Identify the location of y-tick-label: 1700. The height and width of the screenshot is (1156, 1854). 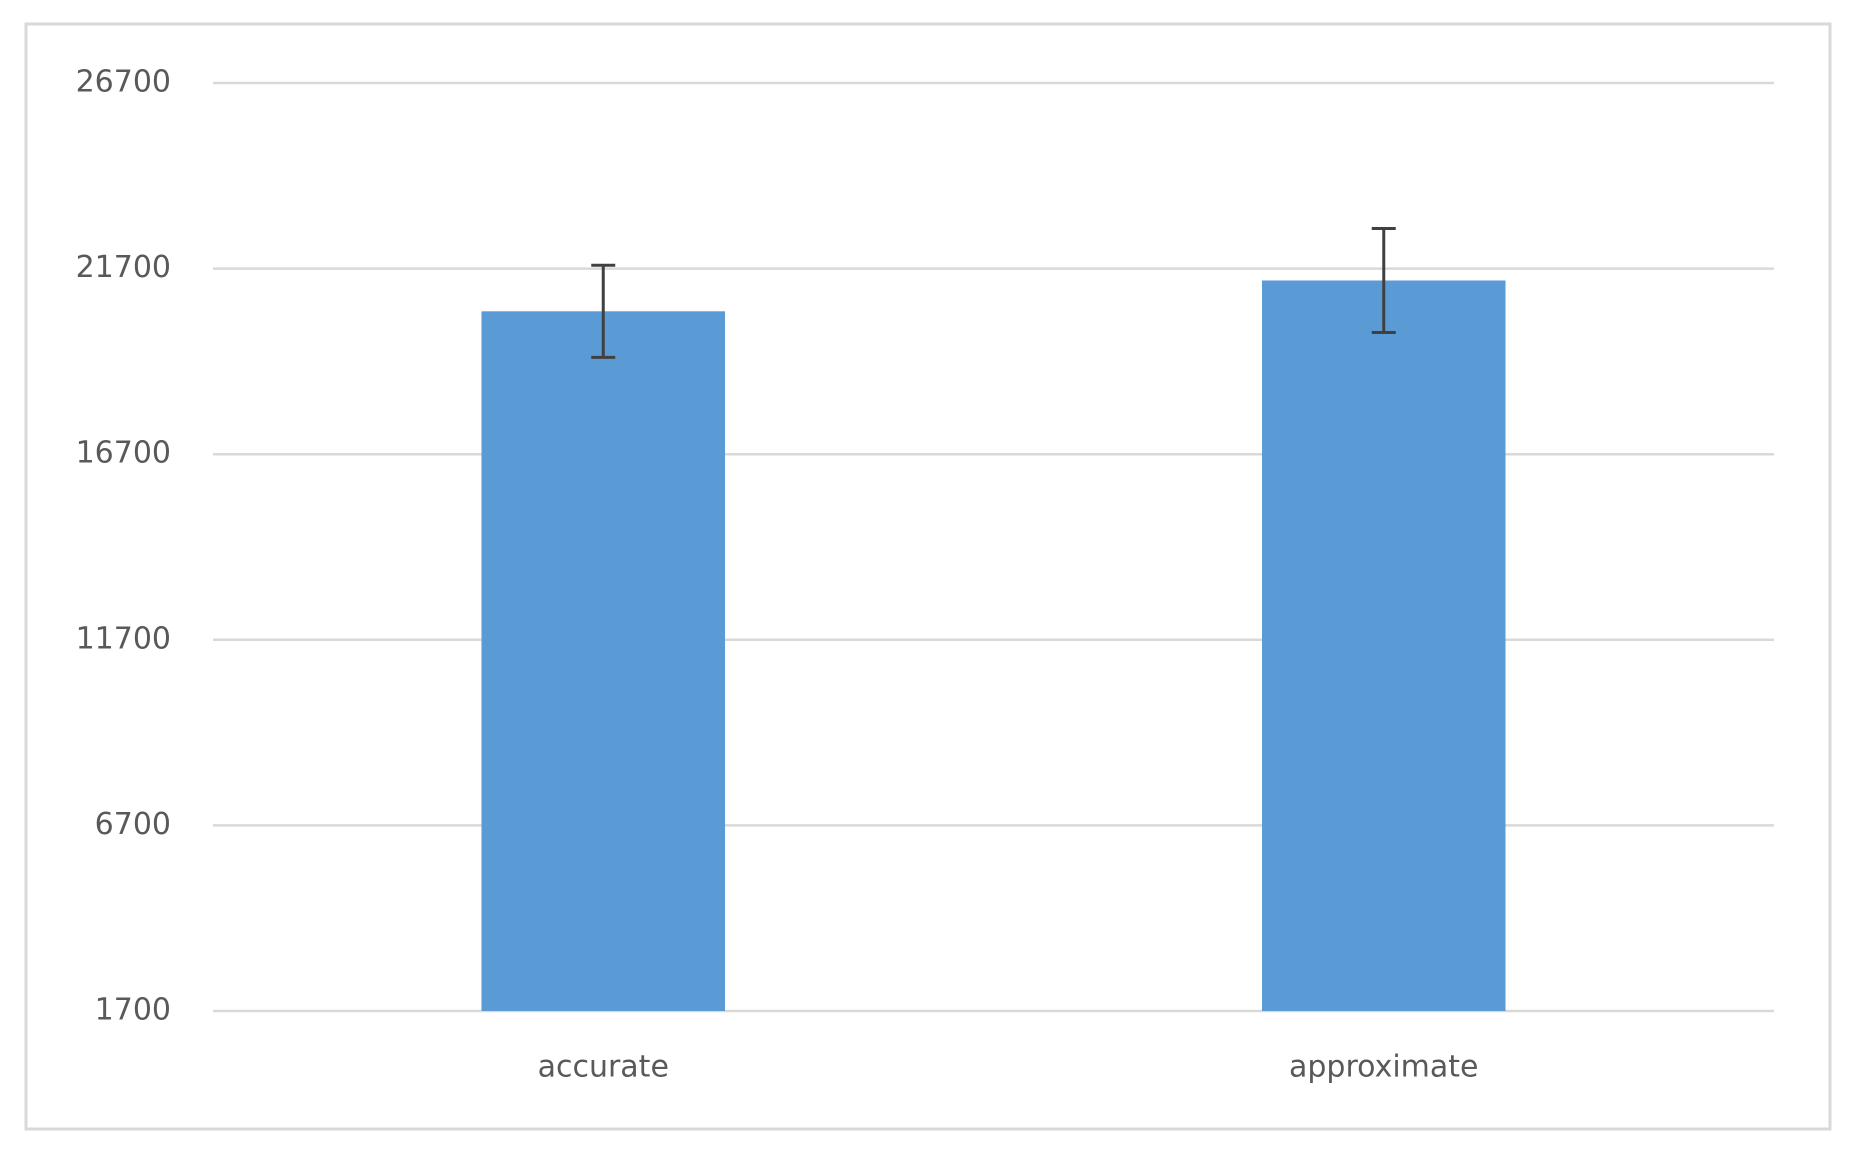
(133, 1010).